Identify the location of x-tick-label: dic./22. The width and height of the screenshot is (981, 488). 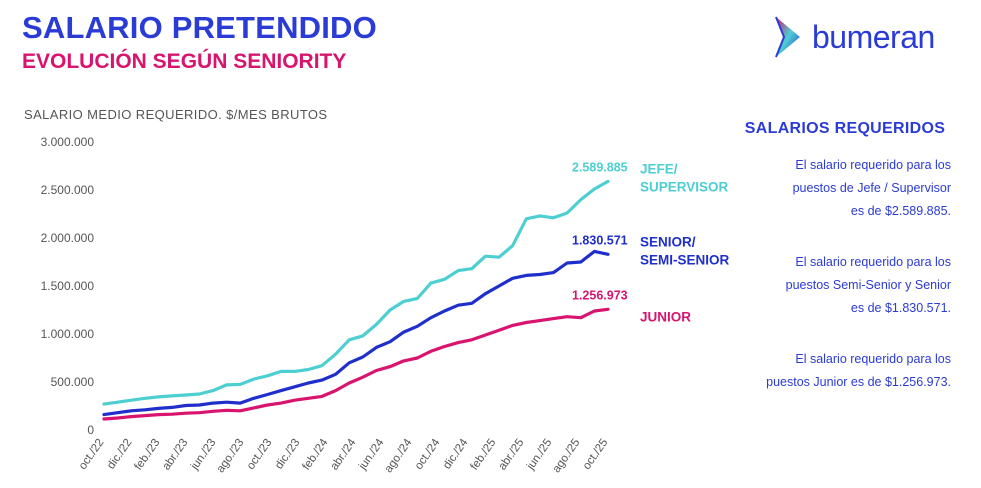
(119, 454).